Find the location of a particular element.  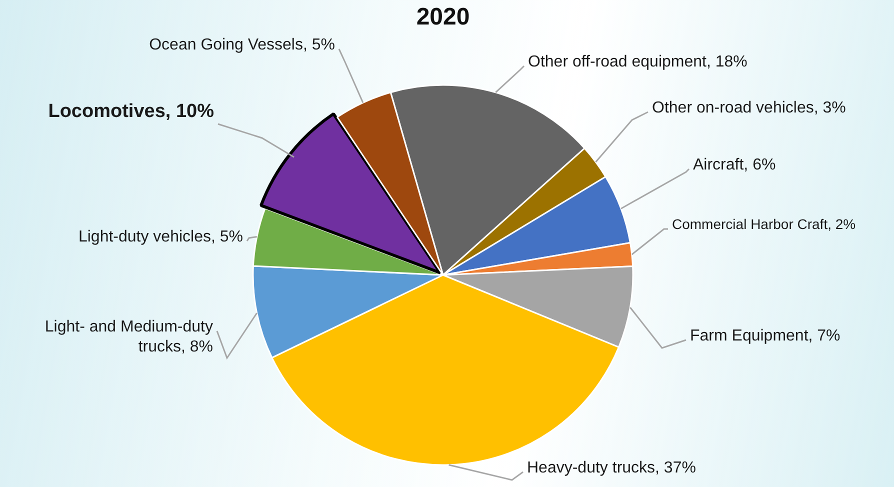

slice-label: Other off-road equipment, 18% is located at coordinates (638, 61).